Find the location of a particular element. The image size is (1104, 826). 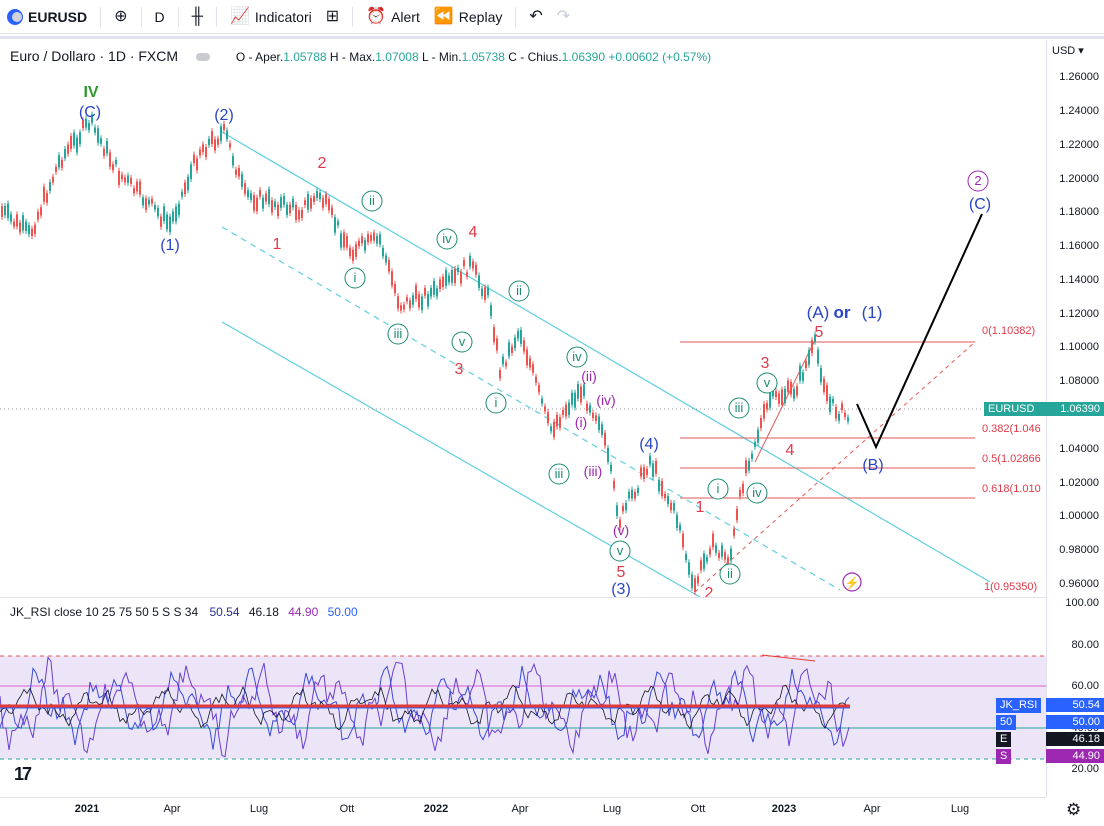

lightning-icon: ⚡ is located at coordinates (852, 583).